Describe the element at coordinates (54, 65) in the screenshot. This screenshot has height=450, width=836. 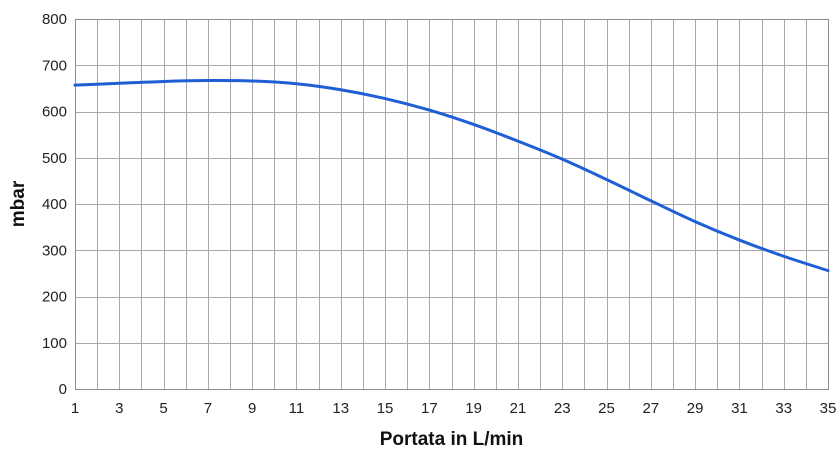
I see `y-tick-label: 700` at that location.